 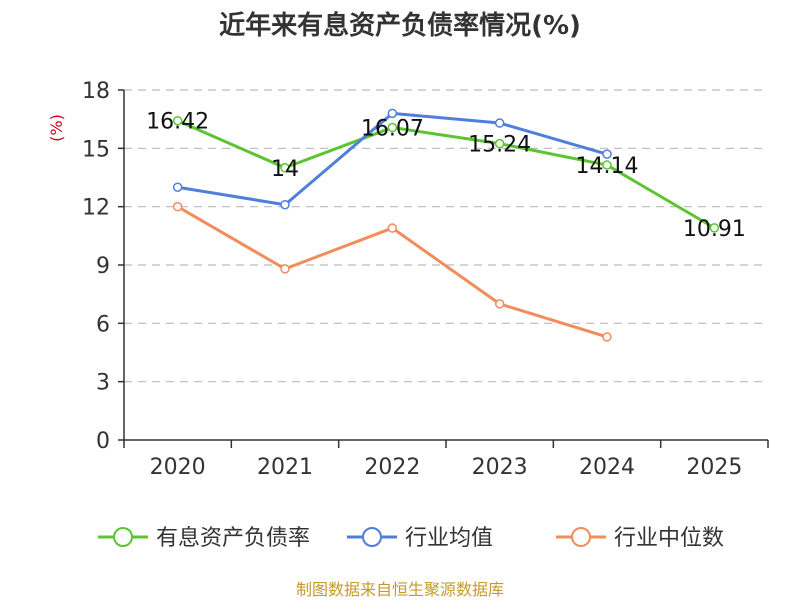 What do you see at coordinates (103, 383) in the screenshot?
I see `y-tick-label: 3` at bounding box center [103, 383].